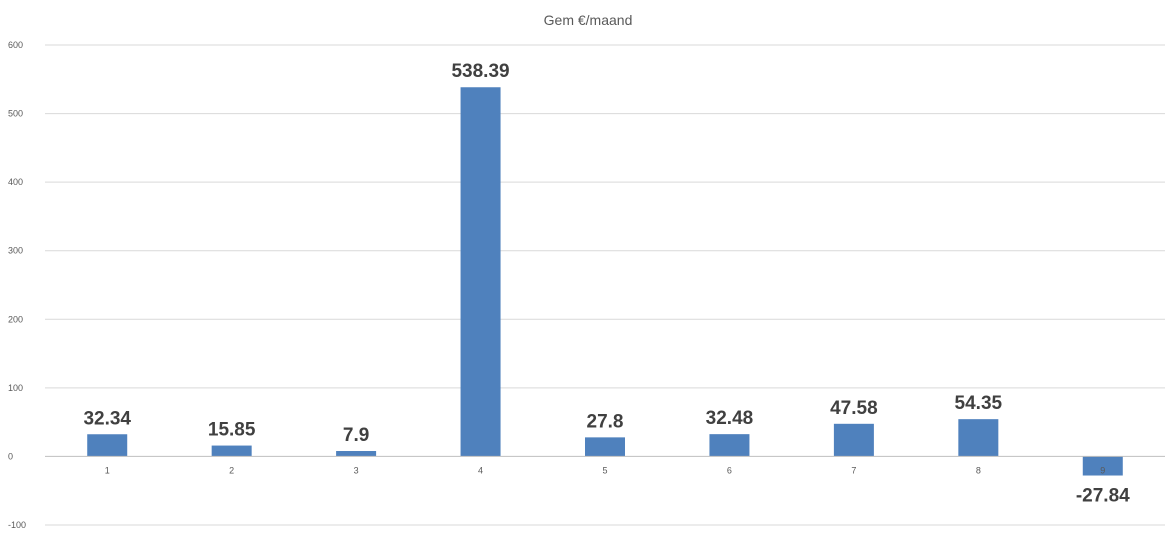 The image size is (1176, 533). Describe the element at coordinates (356, 470) in the screenshot. I see `x-tick-label: 3` at that location.